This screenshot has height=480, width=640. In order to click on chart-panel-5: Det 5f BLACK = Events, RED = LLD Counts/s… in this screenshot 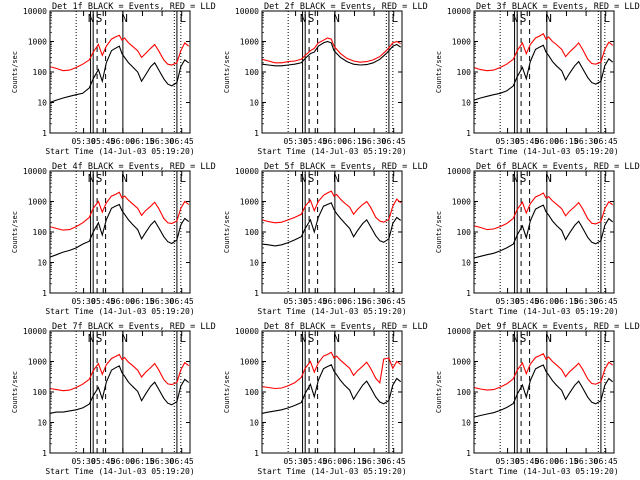, I will do `click(325, 239)`.